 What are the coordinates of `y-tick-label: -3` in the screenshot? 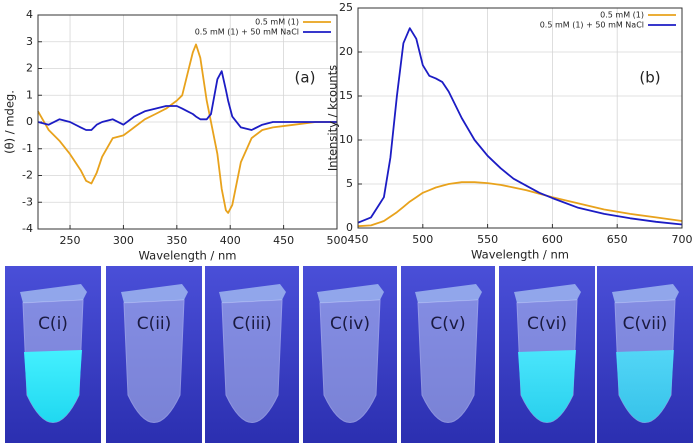 It's located at (27, 201).